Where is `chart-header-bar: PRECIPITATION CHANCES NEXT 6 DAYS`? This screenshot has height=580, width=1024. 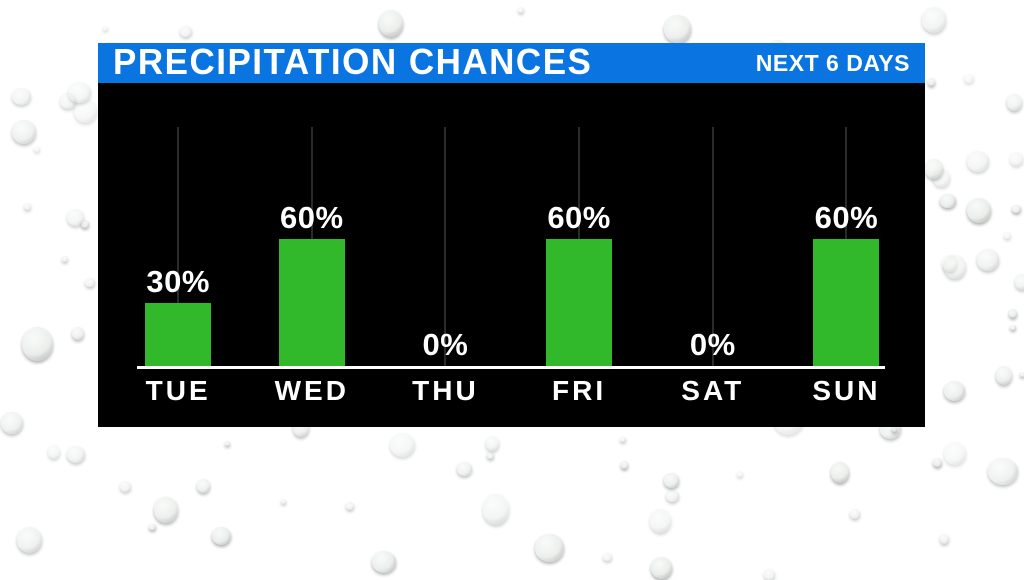
chart-header-bar: PRECIPITATION CHANCES NEXT 6 DAYS is located at coordinates (511, 63).